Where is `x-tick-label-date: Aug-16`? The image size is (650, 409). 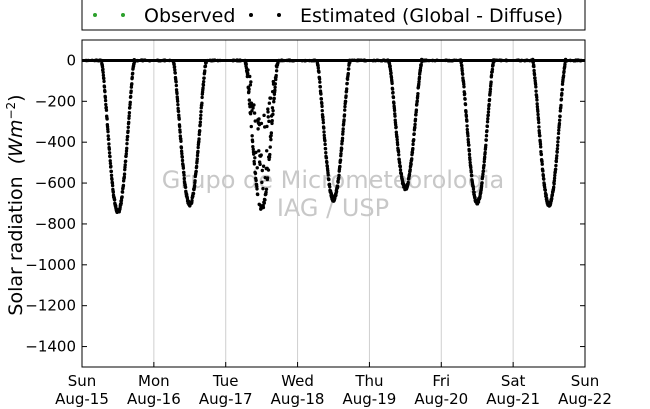 x-tick-label-date: Aug-16 is located at coordinates (154, 399).